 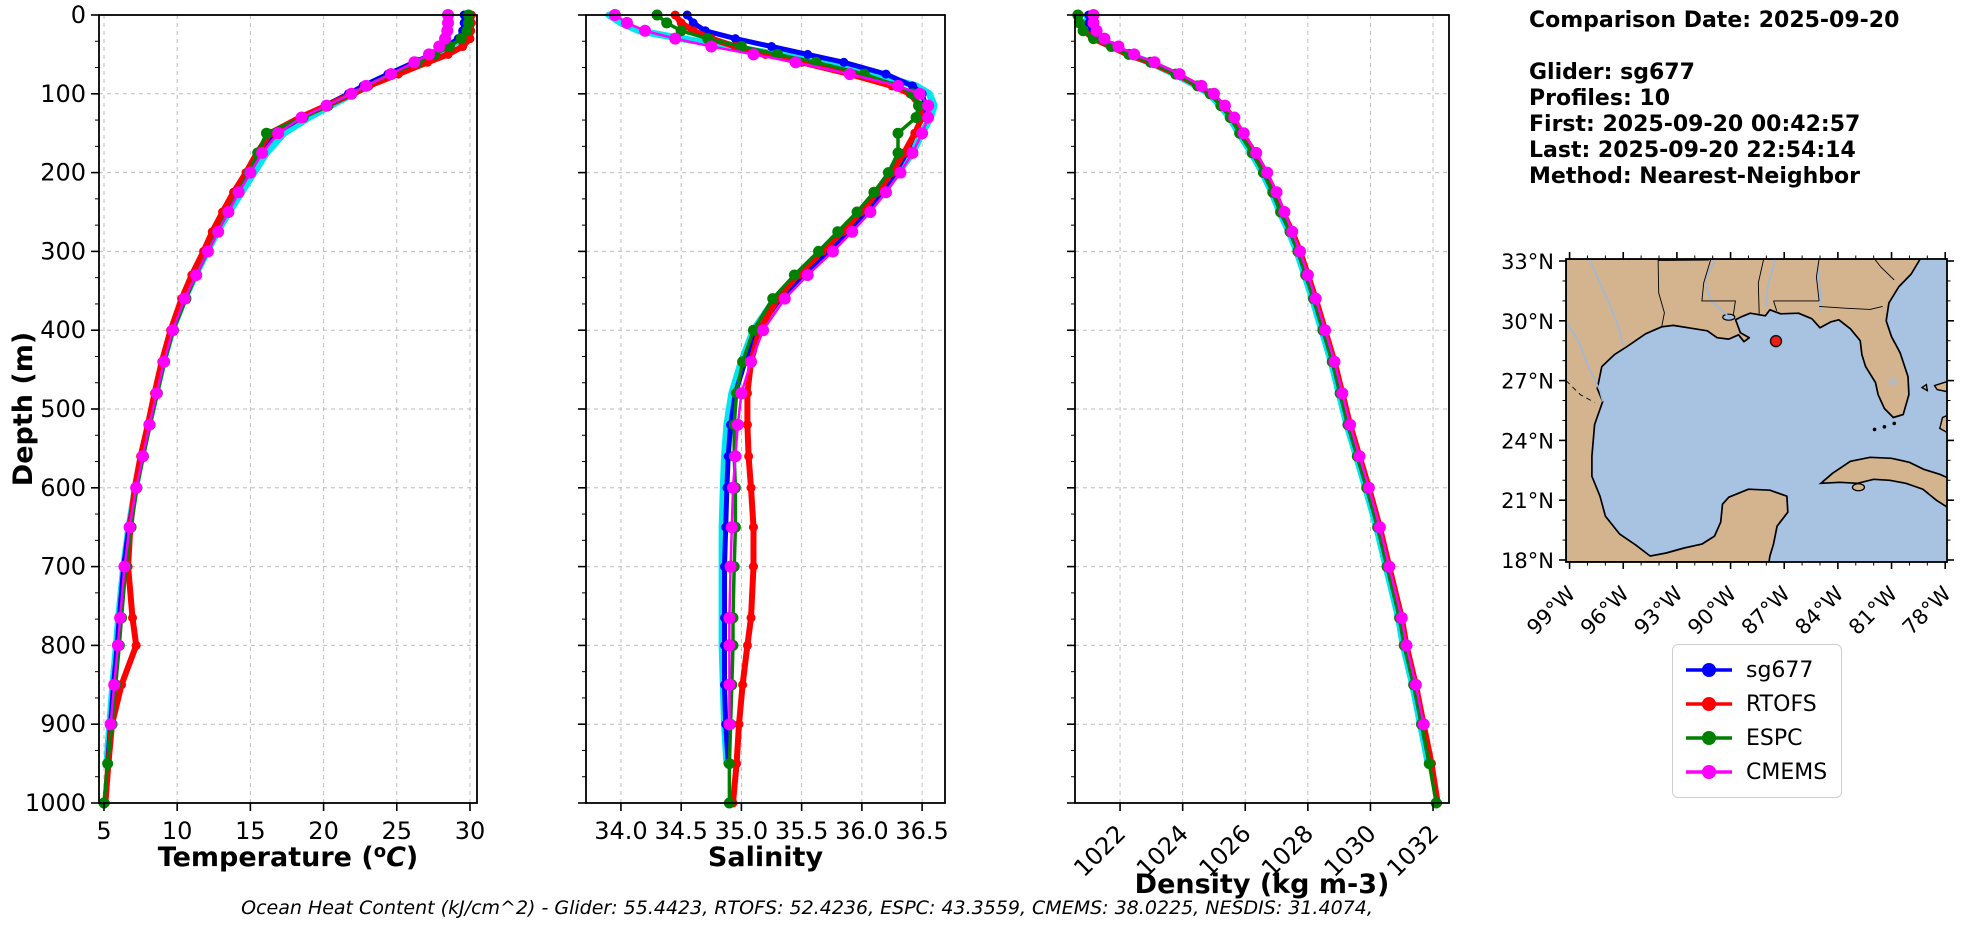 What do you see at coordinates (55, 803) in the screenshot?
I see `svg-text: 1000` at bounding box center [55, 803].